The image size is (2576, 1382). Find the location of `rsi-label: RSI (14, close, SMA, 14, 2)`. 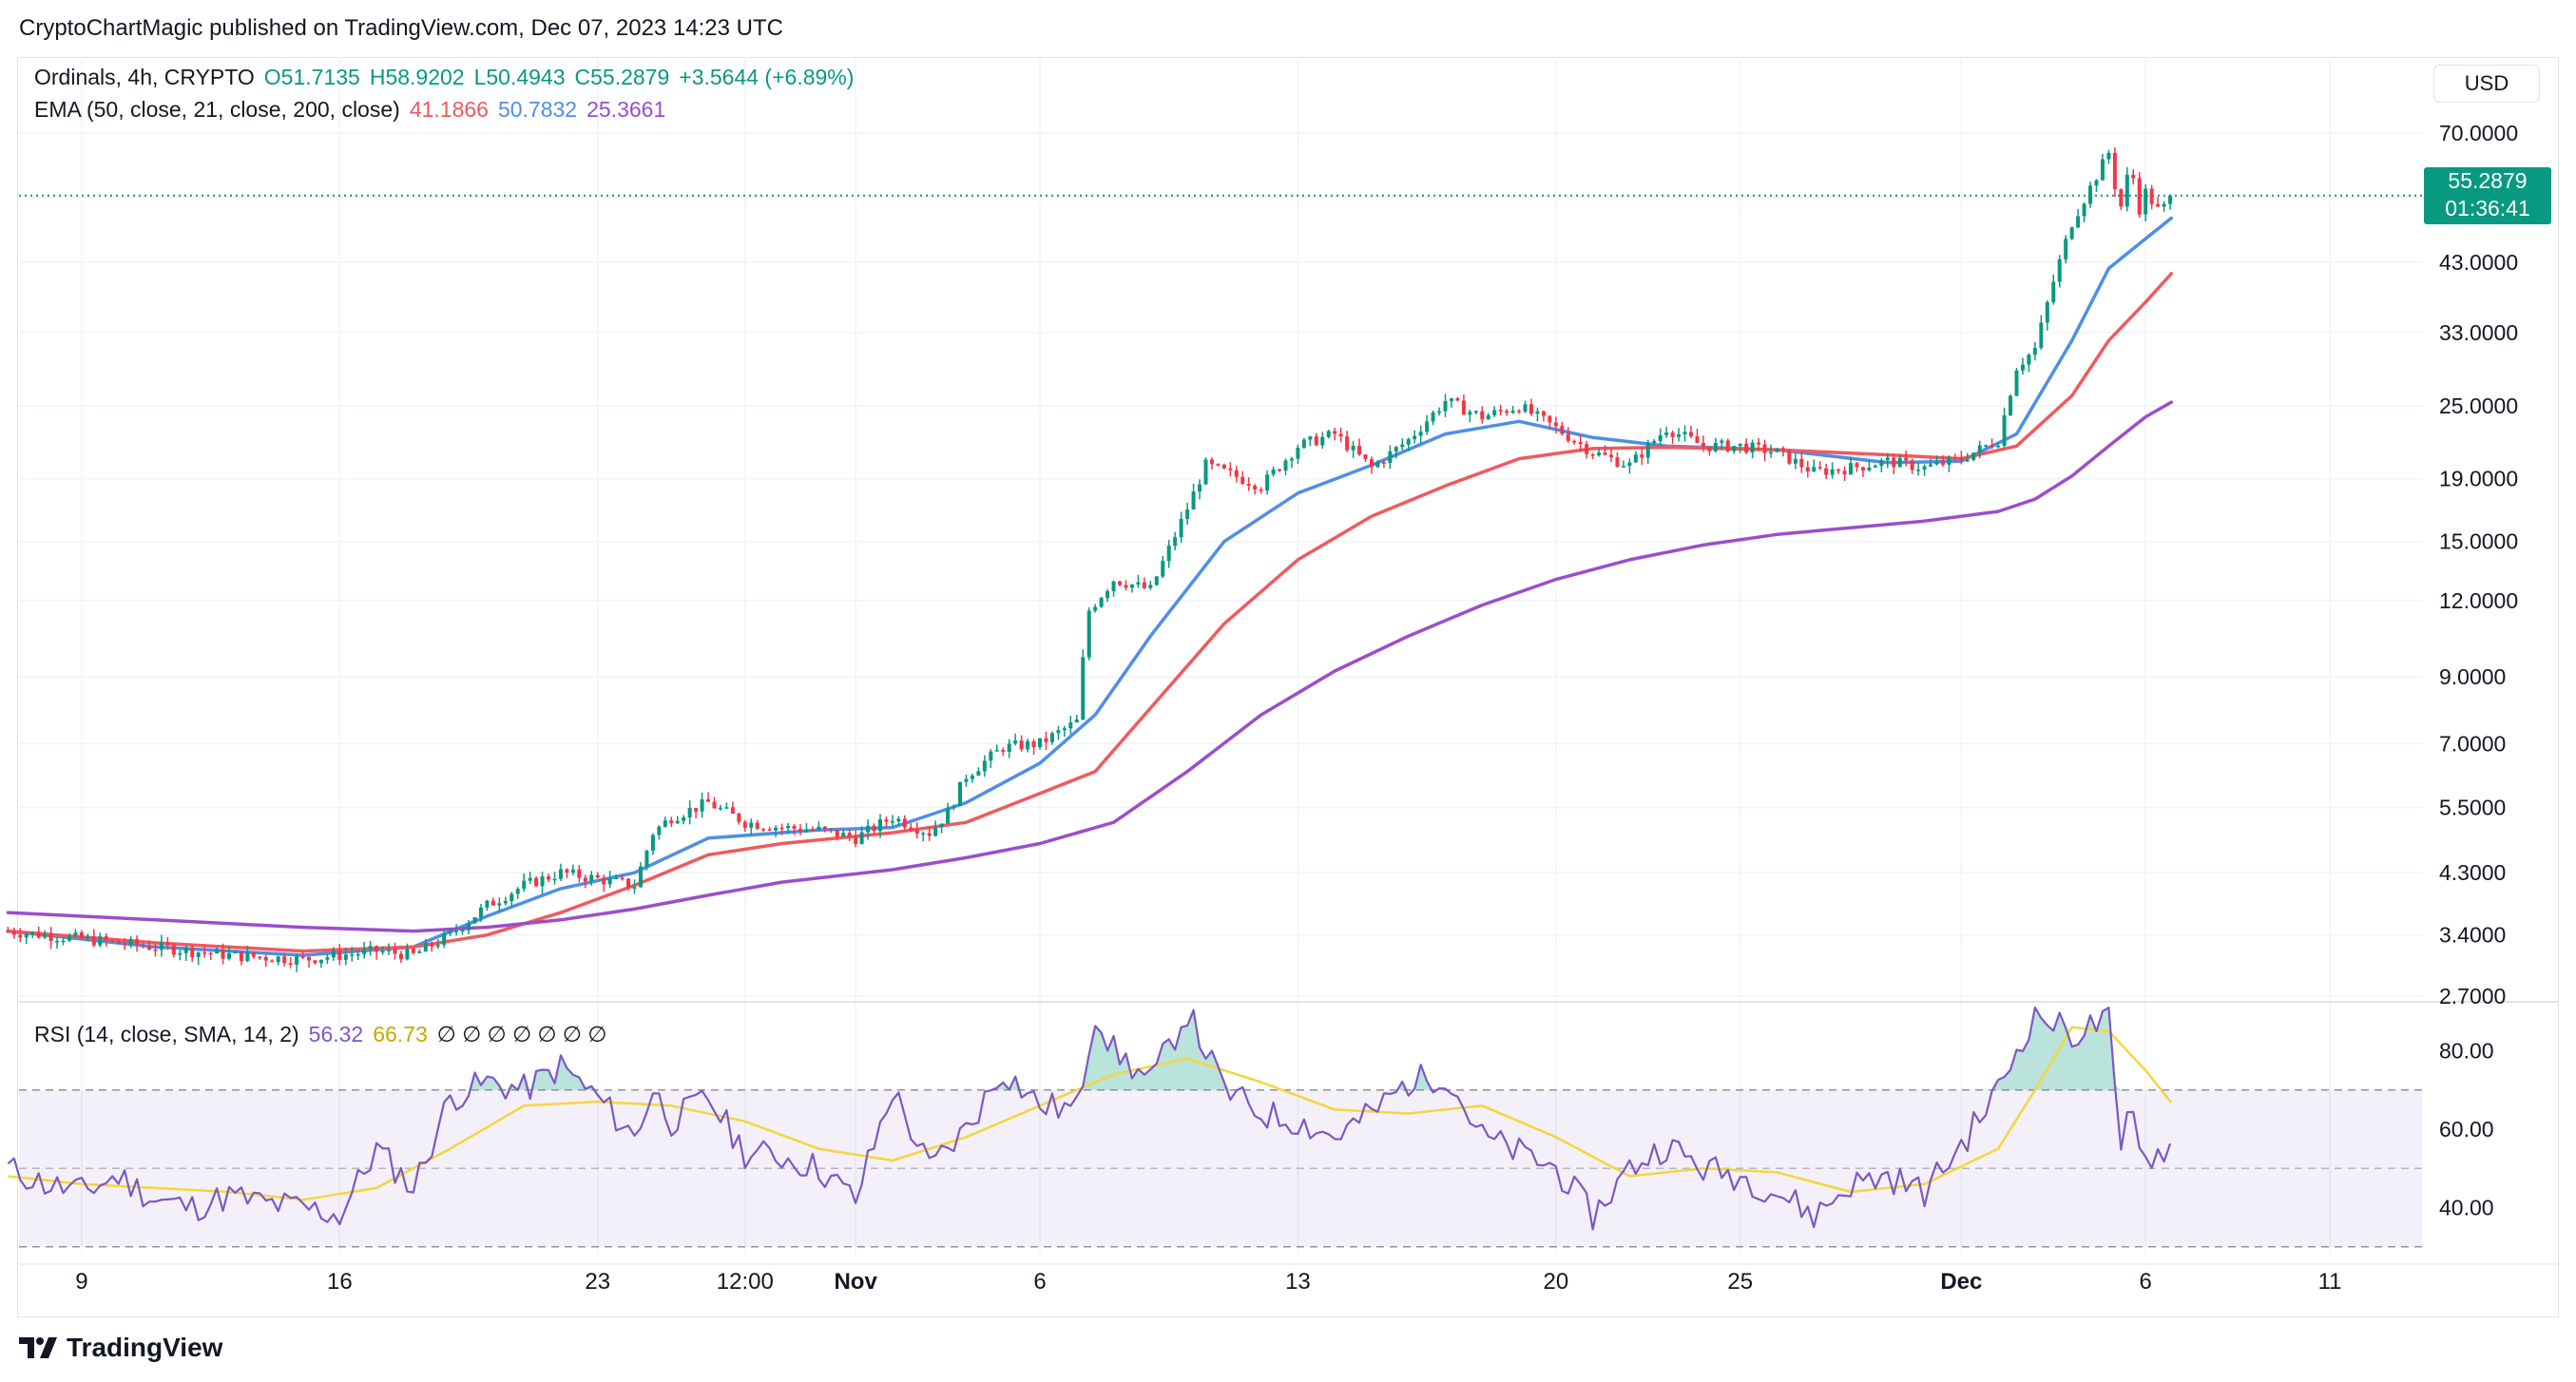

rsi-label: RSI (14, close, SMA, 14, 2) is located at coordinates (166, 1034).